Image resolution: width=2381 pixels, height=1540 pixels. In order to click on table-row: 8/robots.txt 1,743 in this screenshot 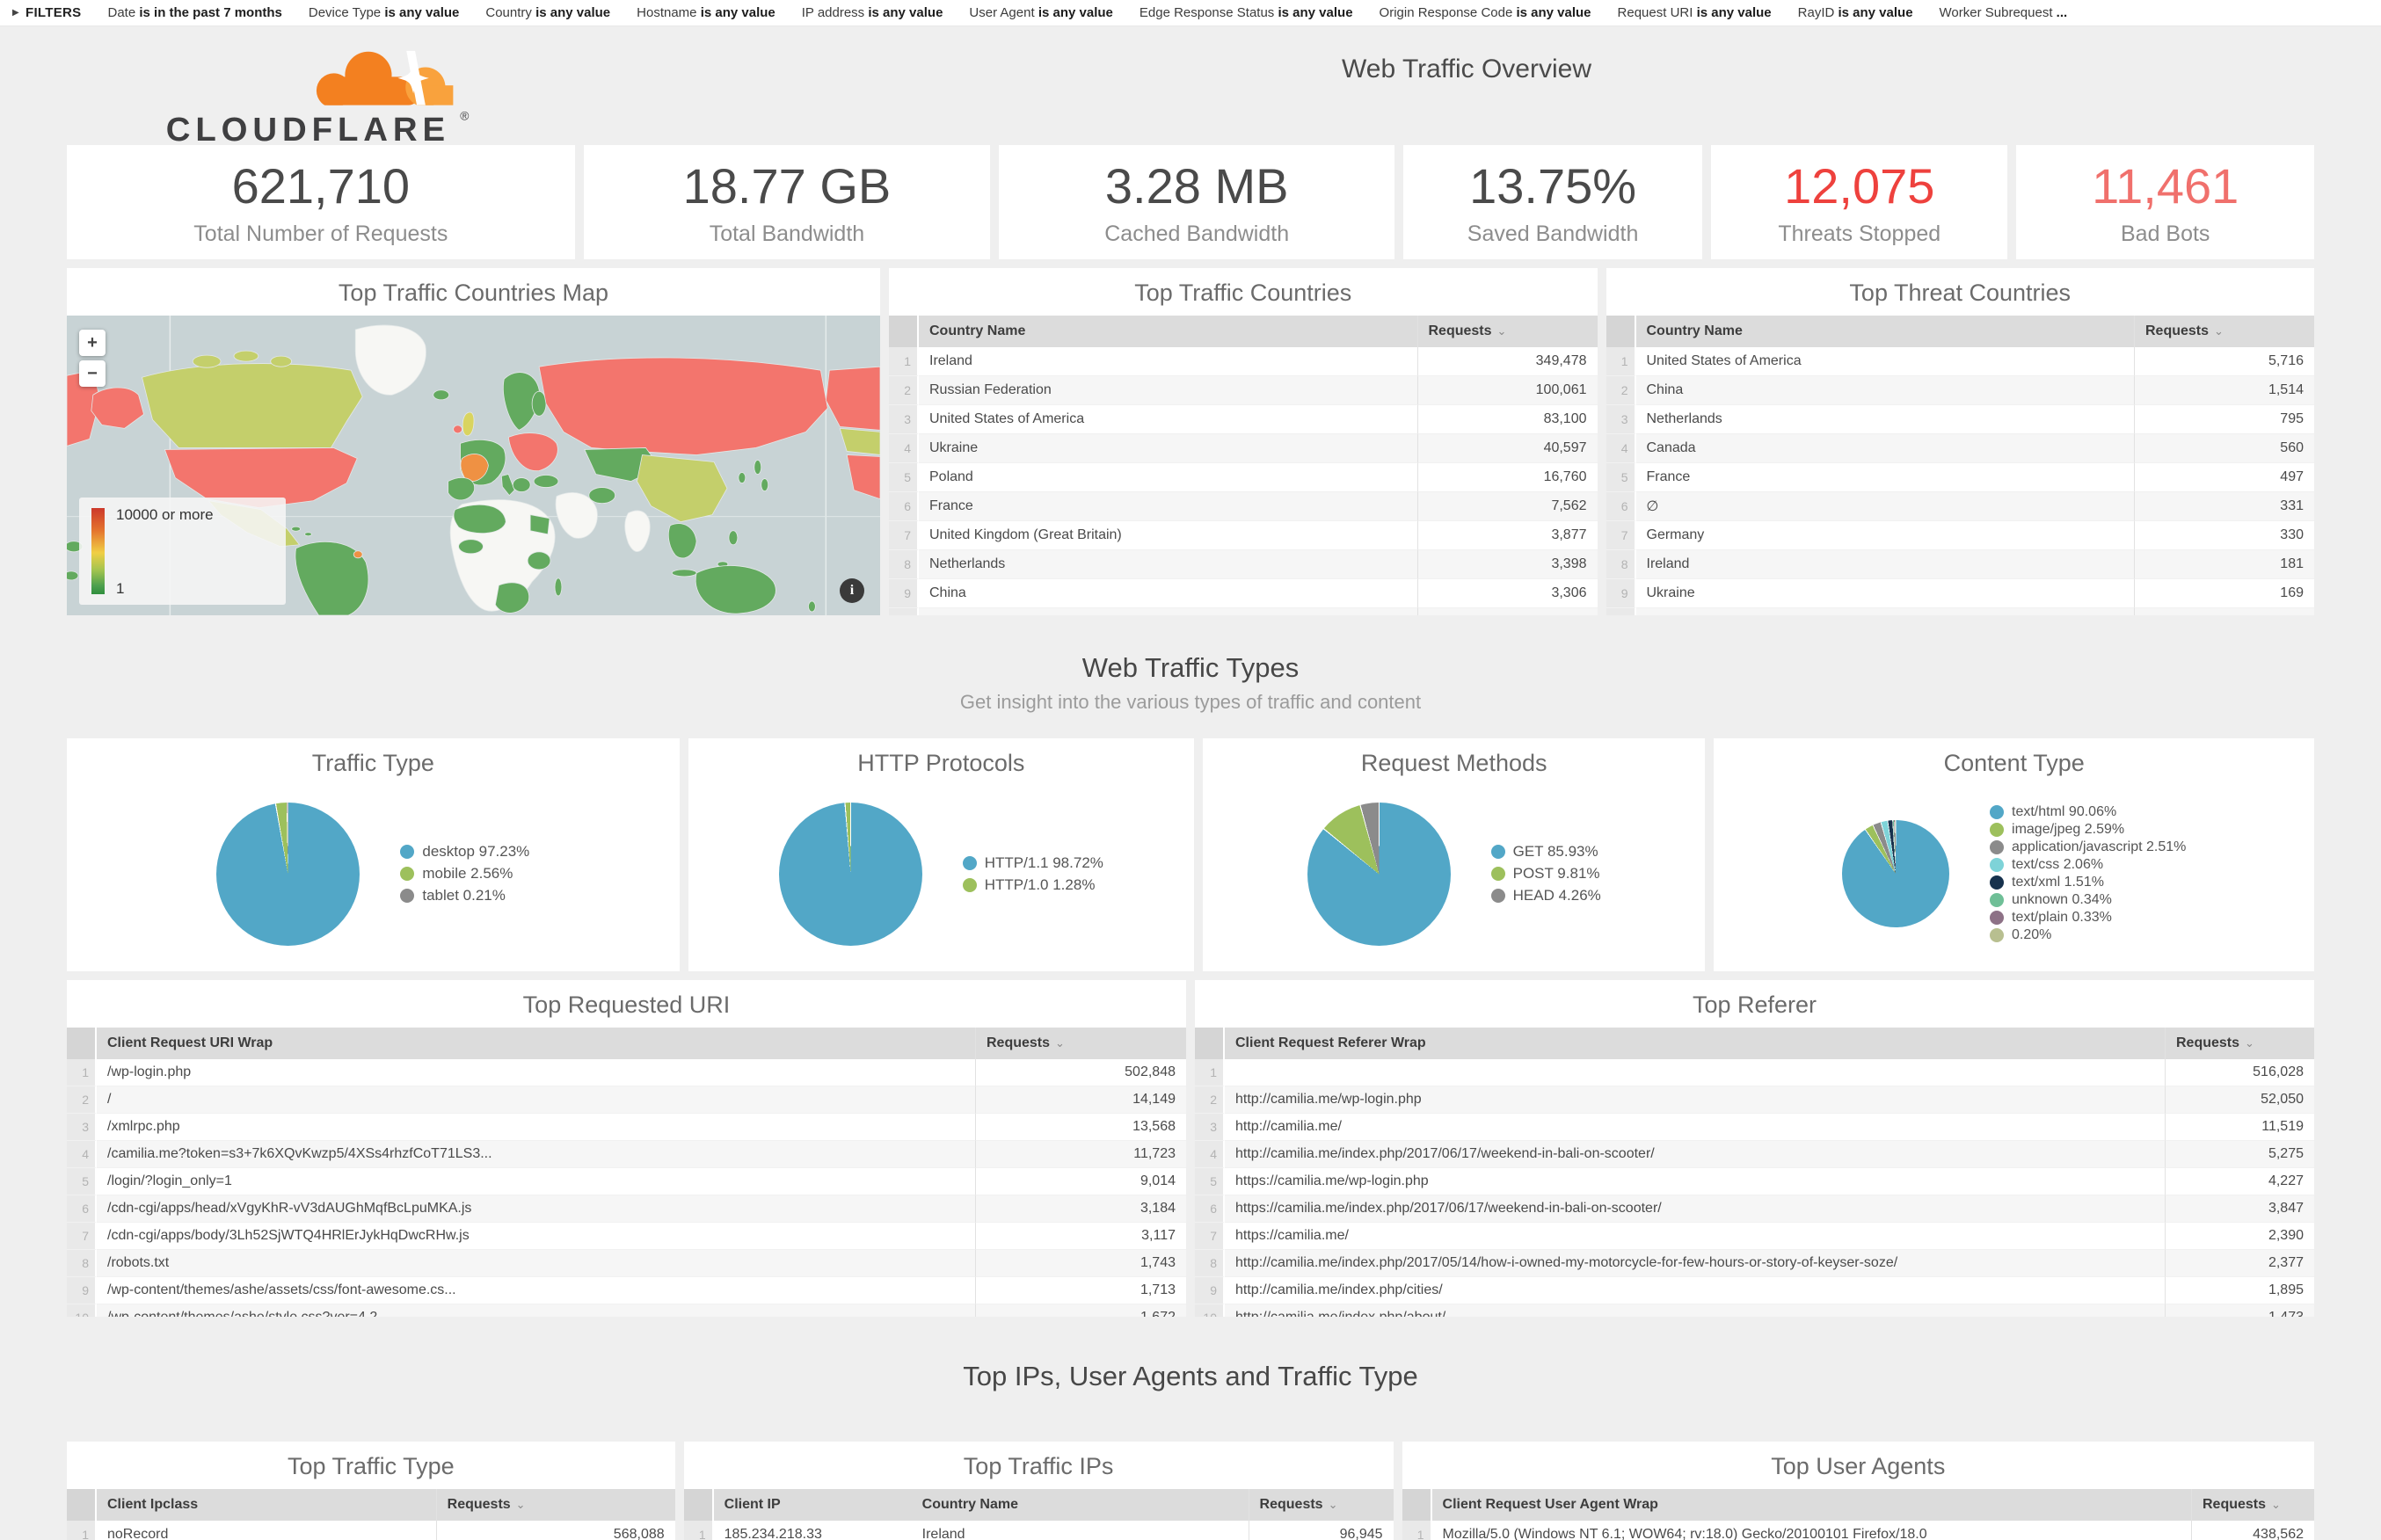, I will do `click(626, 1263)`.